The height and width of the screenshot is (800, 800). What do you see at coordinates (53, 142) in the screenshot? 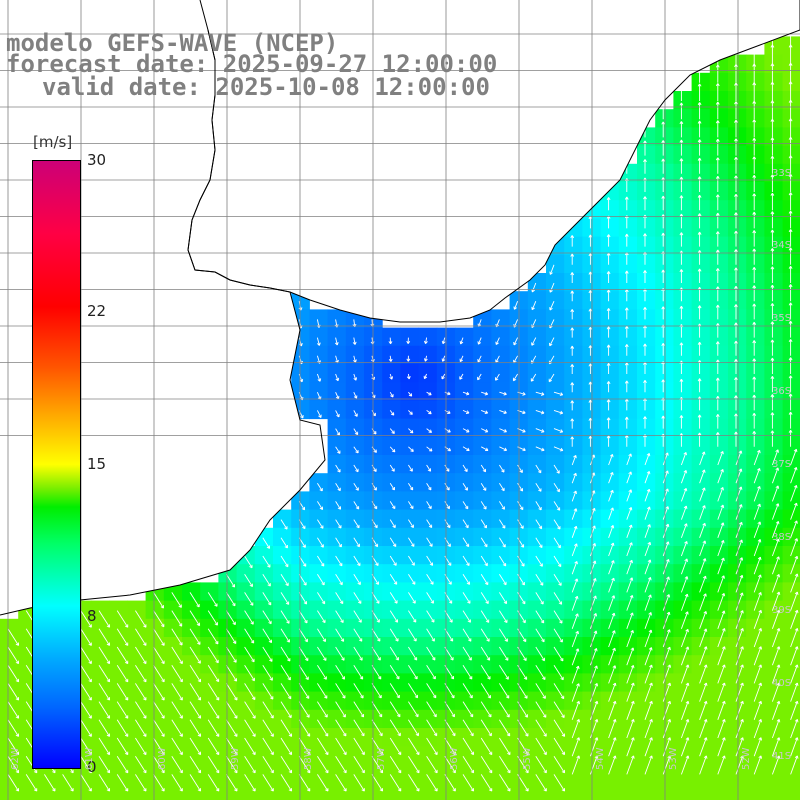
I see `colorbar-unit: [m/s]` at bounding box center [53, 142].